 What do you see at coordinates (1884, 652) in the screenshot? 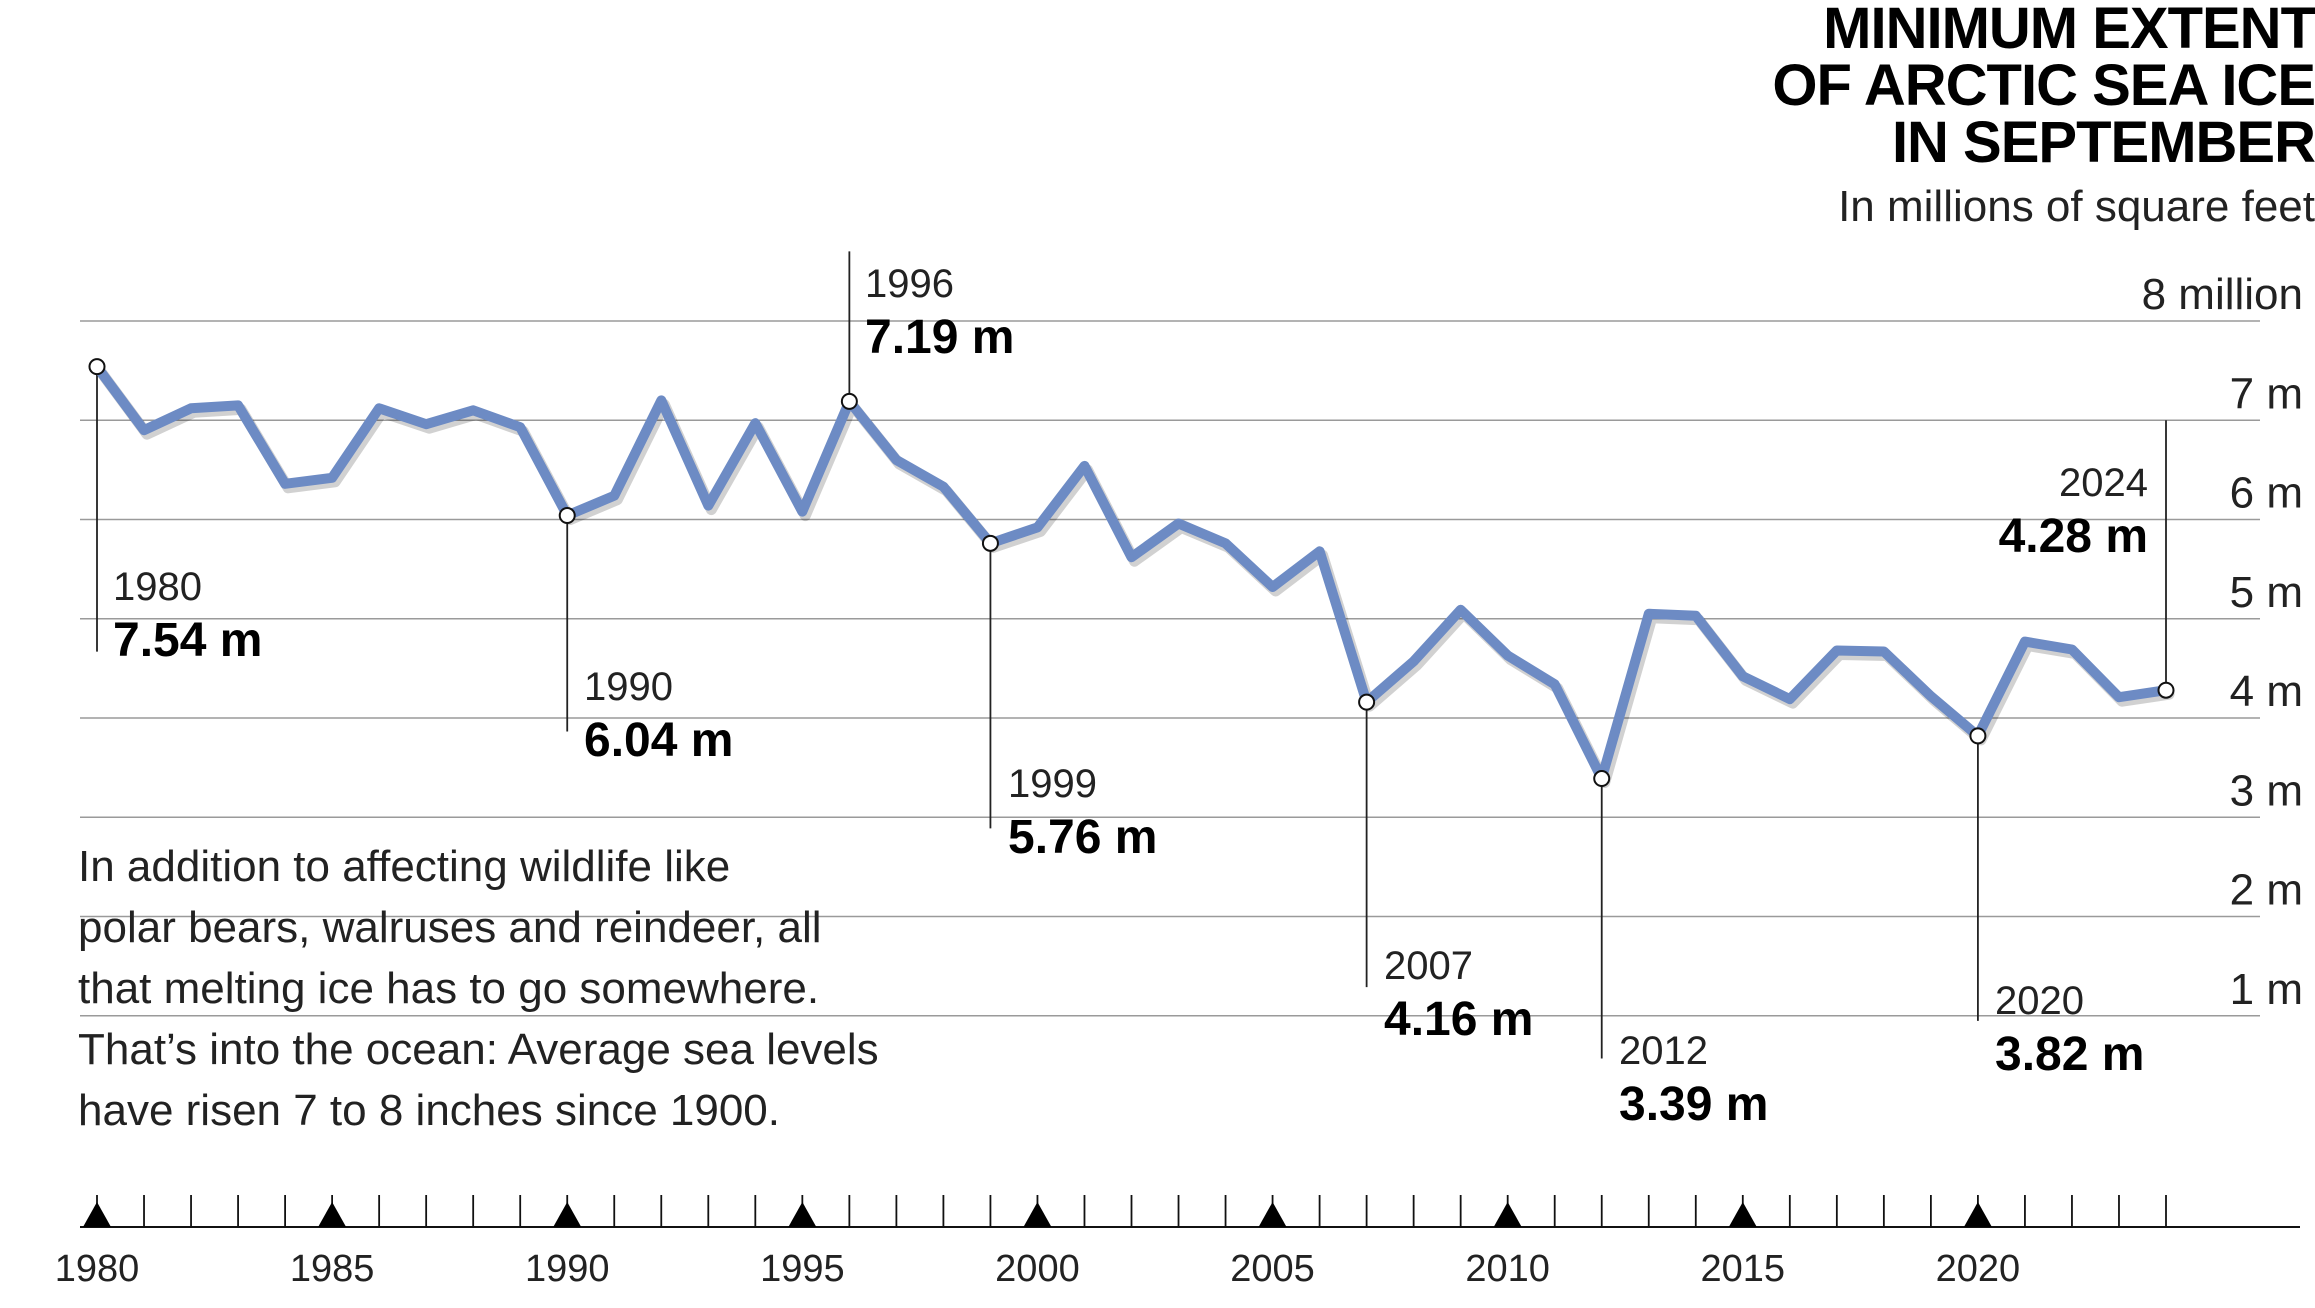
I see `data-point-2018` at bounding box center [1884, 652].